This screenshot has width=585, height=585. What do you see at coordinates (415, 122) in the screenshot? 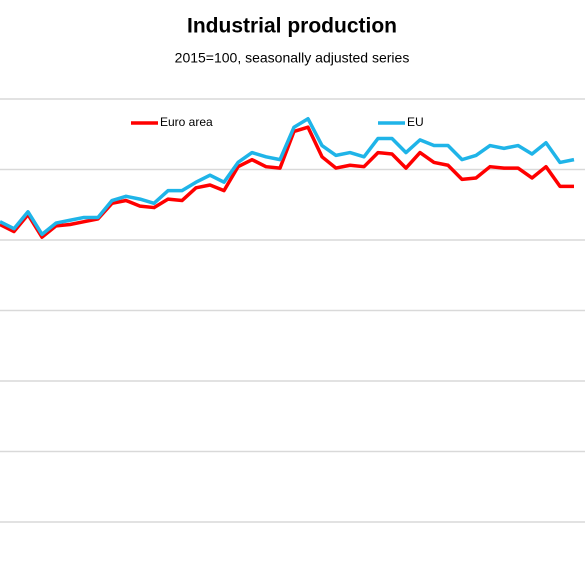
I see `legend-label: EU` at bounding box center [415, 122].